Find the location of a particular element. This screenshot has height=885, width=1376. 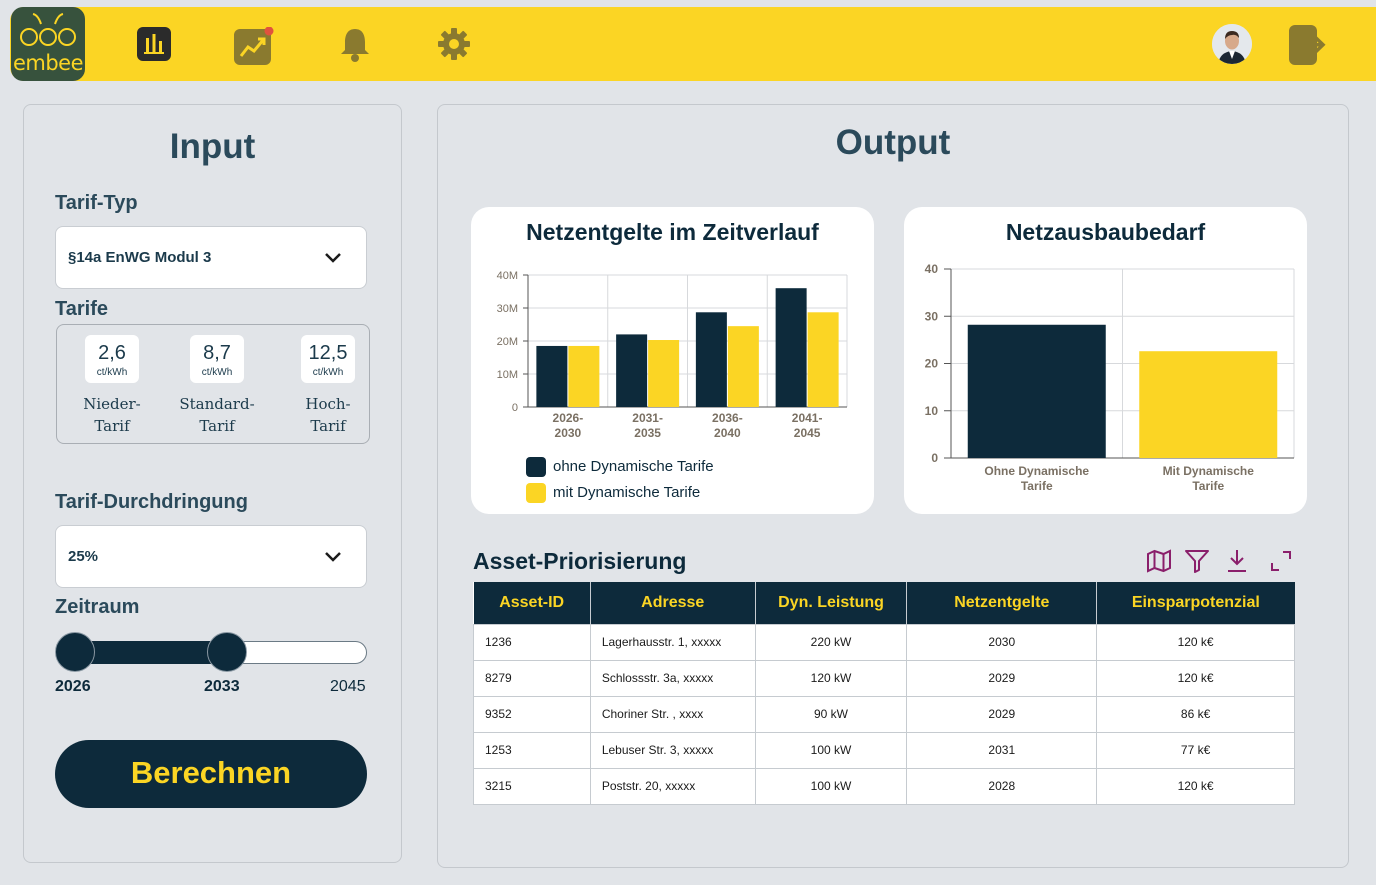

x-tick-label: 2040 is located at coordinates (727, 433).